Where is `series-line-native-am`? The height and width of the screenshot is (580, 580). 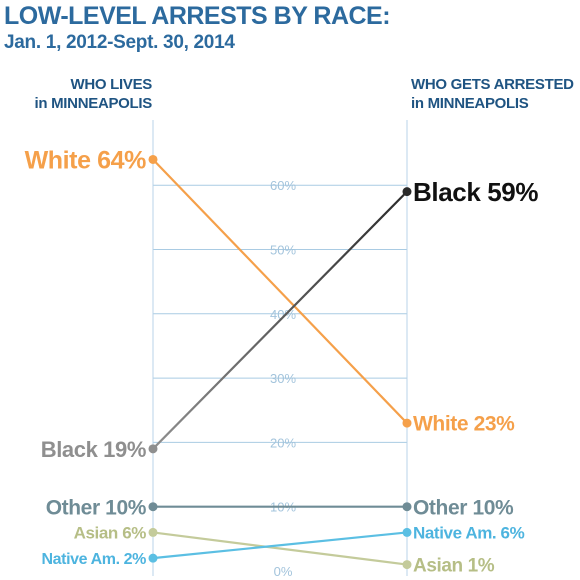 series-line-native-am is located at coordinates (280, 545).